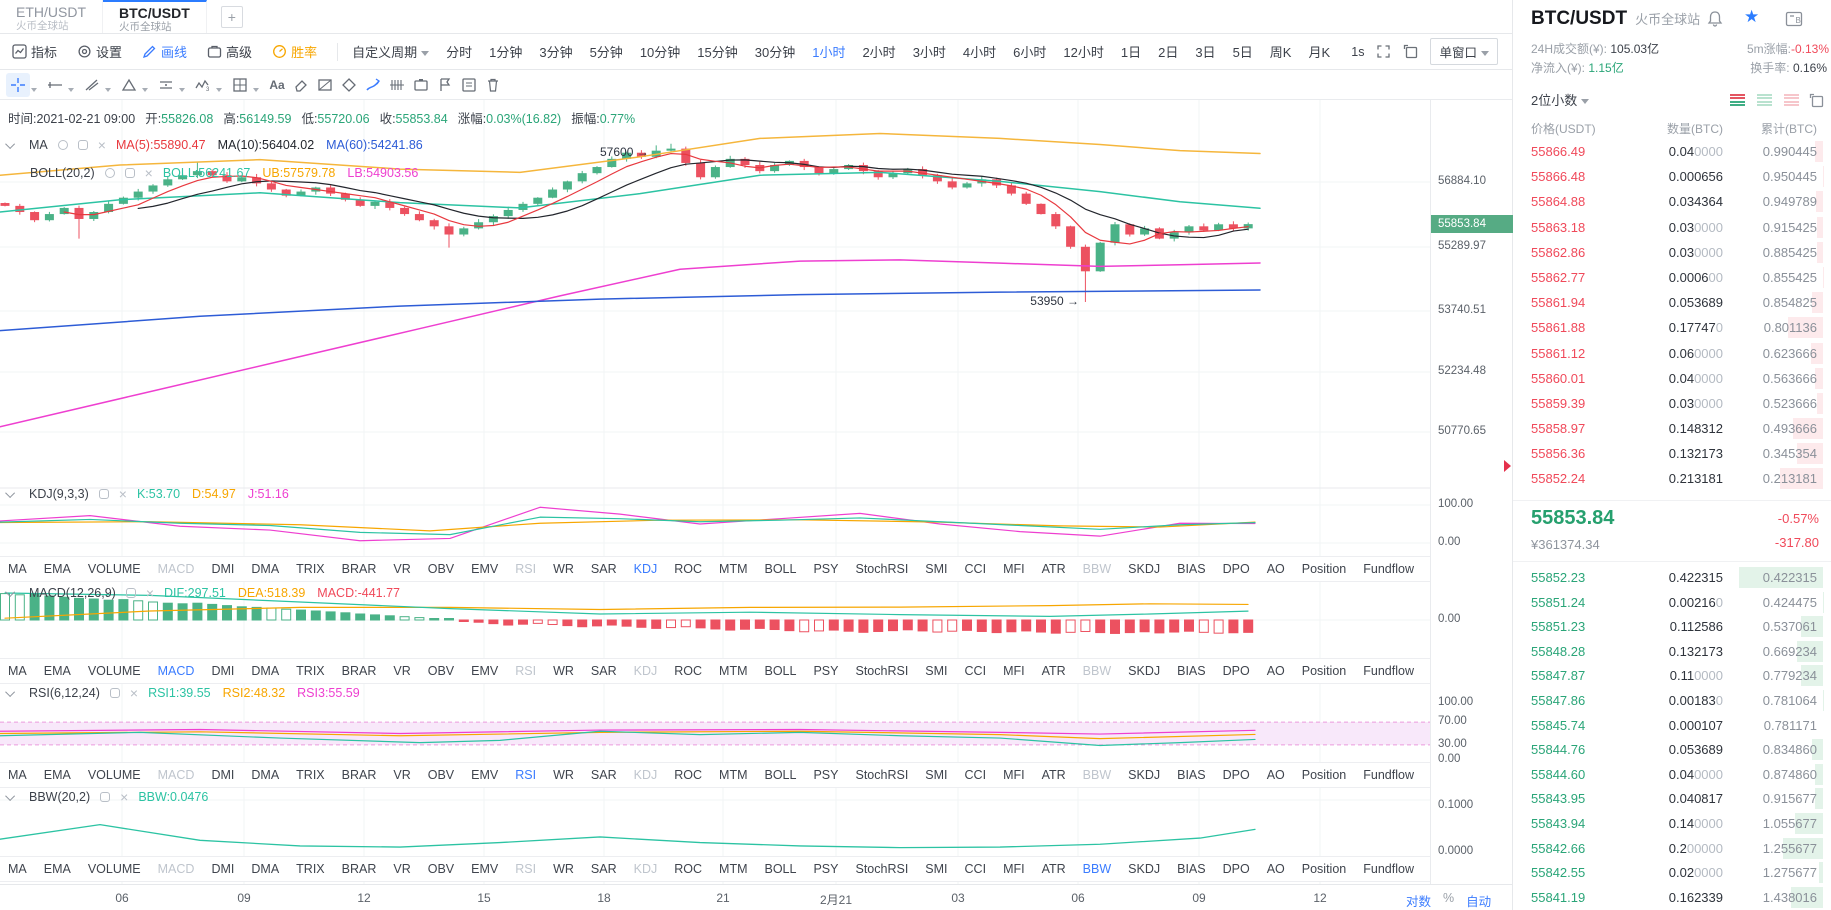 Image resolution: width=1831 pixels, height=910 pixels. Describe the element at coordinates (18, 84) in the screenshot. I see `crosshair-tool` at that location.